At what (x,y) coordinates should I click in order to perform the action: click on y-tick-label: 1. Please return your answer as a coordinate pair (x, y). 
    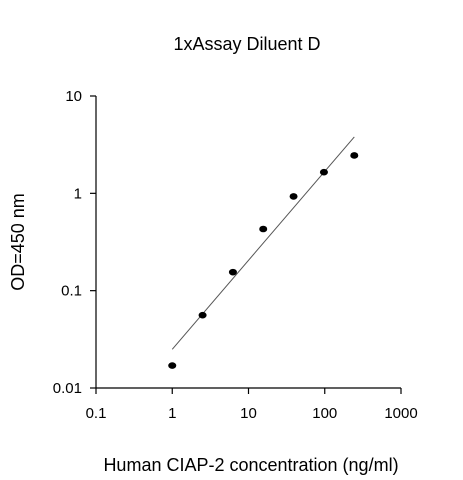
    Looking at the image, I should click on (78, 193).